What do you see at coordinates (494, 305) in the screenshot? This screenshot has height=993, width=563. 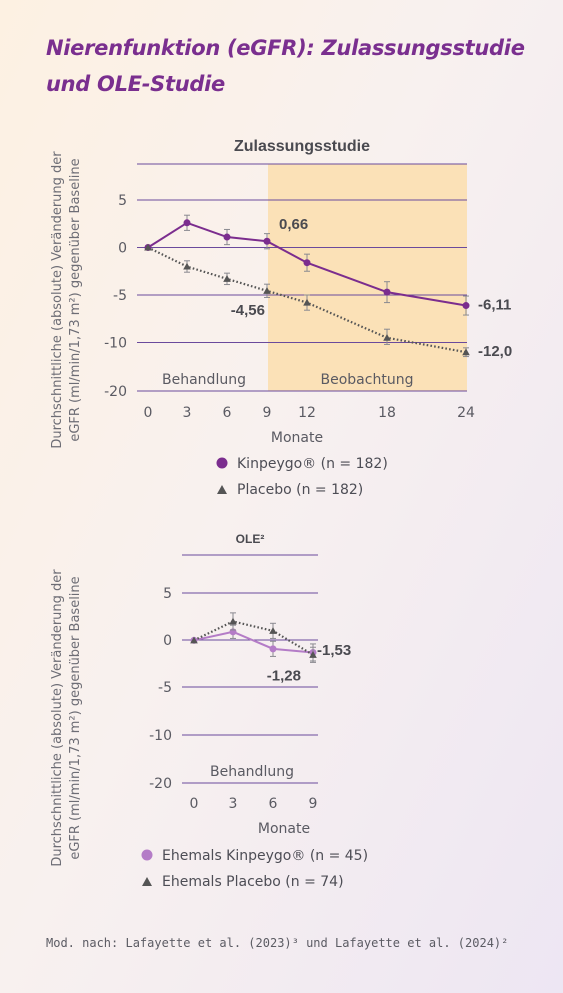 I see `data-label: -6,11` at bounding box center [494, 305].